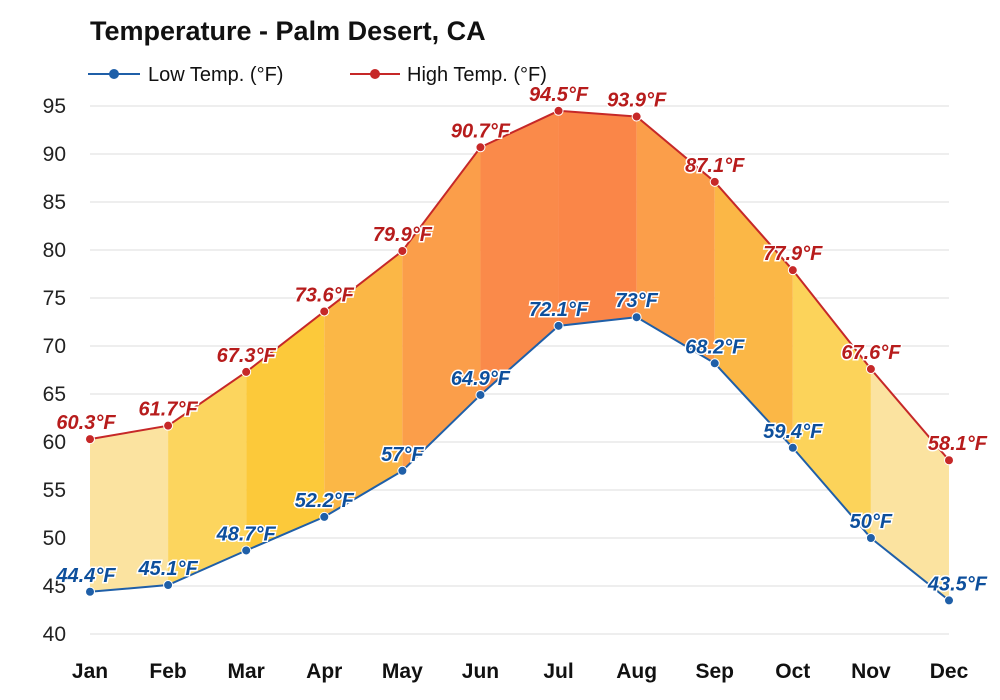 The image size is (1000, 700). What do you see at coordinates (715, 347) in the screenshot?
I see `low-temp-label: 68.2°F` at bounding box center [715, 347].